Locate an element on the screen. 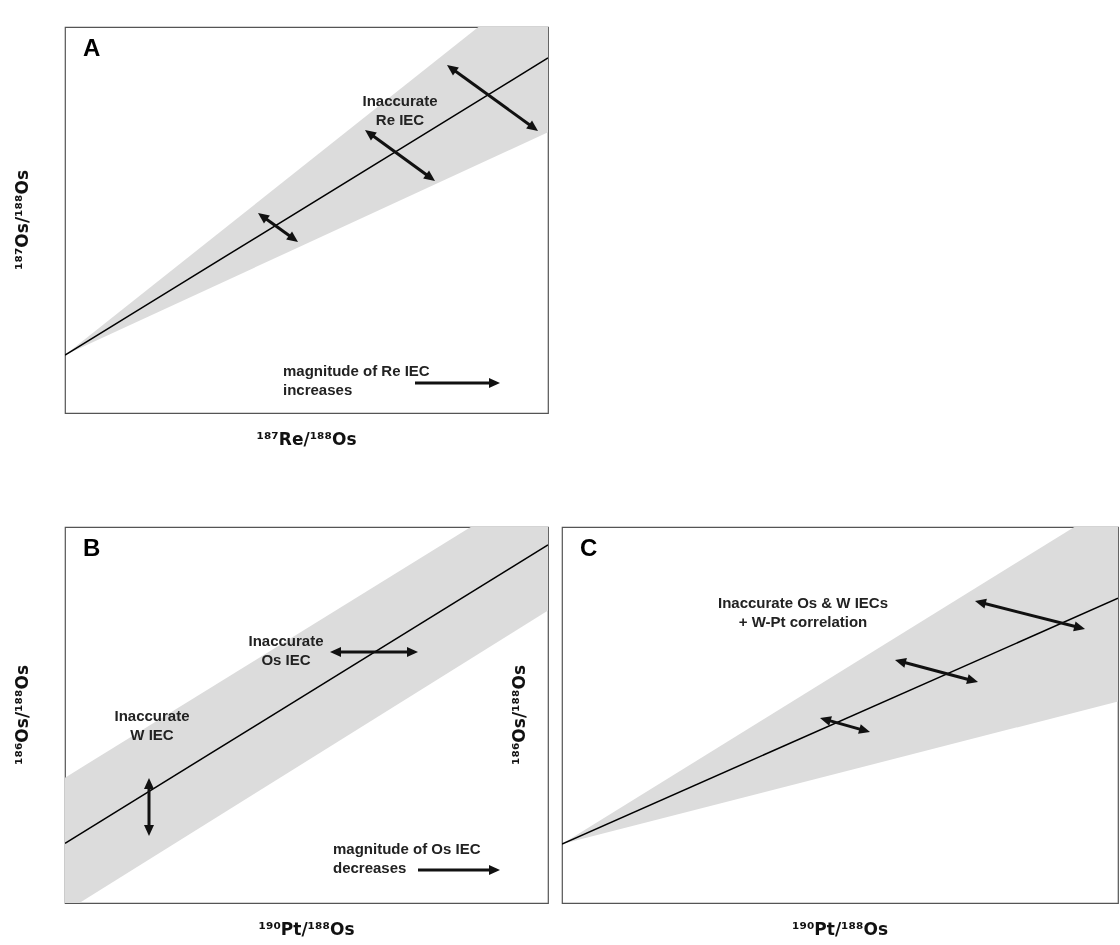 This screenshot has height=945, width=1120. y-axis-title: ¹⁸⁷Os/¹⁸⁸Os is located at coordinates (22, 220).